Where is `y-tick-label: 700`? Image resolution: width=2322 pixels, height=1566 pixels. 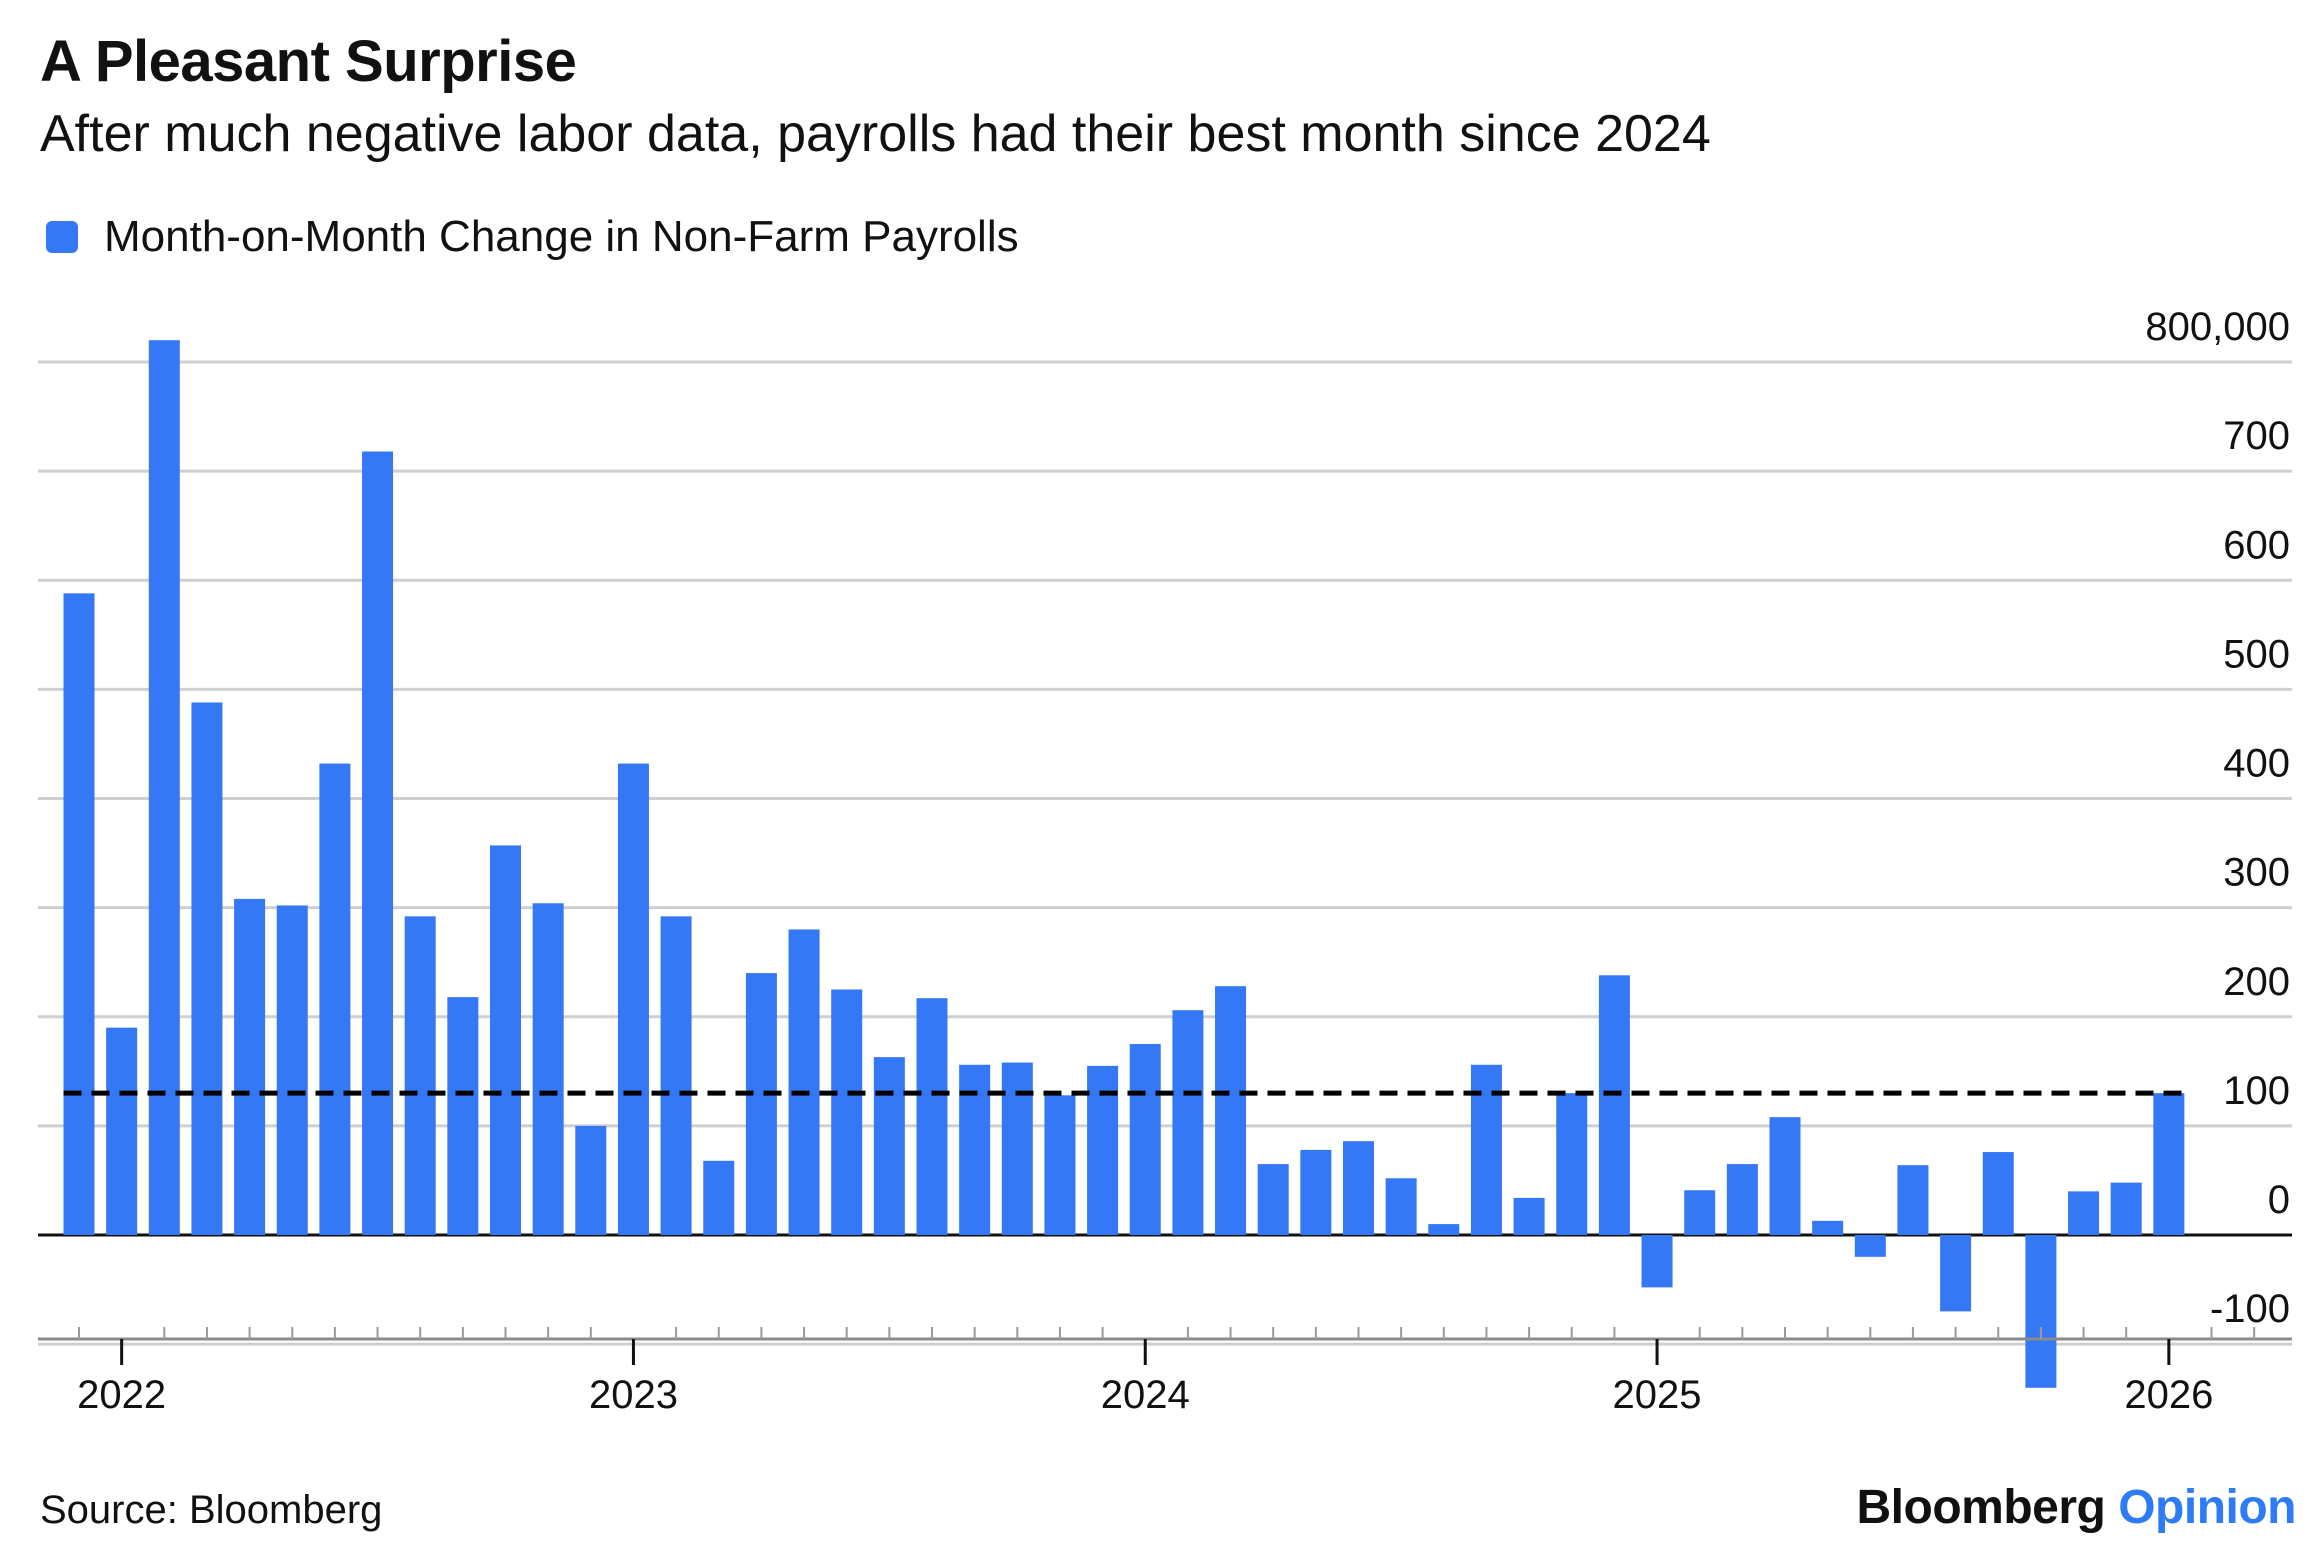 y-tick-label: 700 is located at coordinates (2256, 436).